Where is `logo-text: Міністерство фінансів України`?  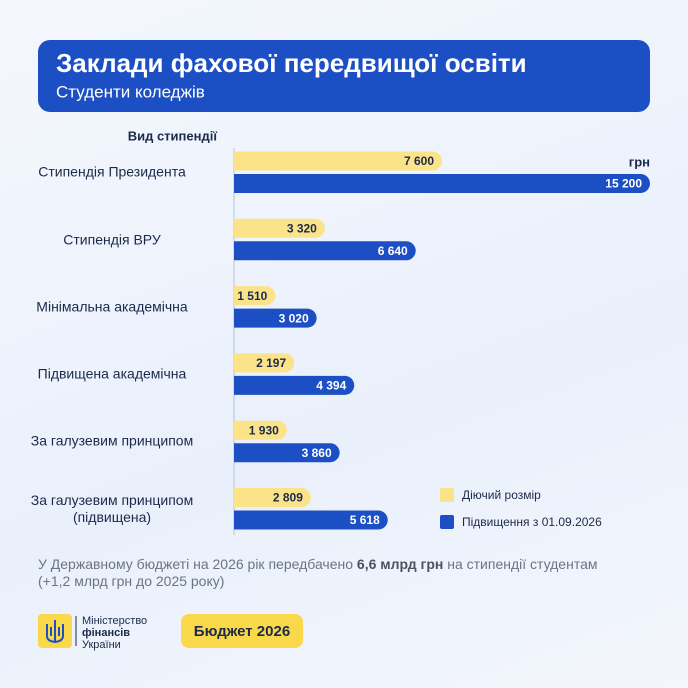 logo-text: Міністерство фінансів України is located at coordinates (114, 633).